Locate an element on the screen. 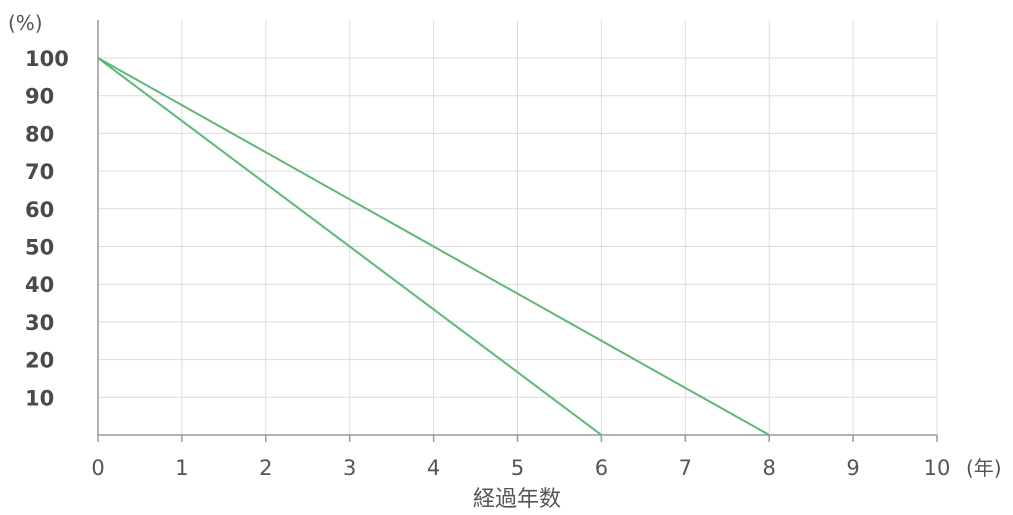  y-tick-label-80: 80 is located at coordinates (39, 134).